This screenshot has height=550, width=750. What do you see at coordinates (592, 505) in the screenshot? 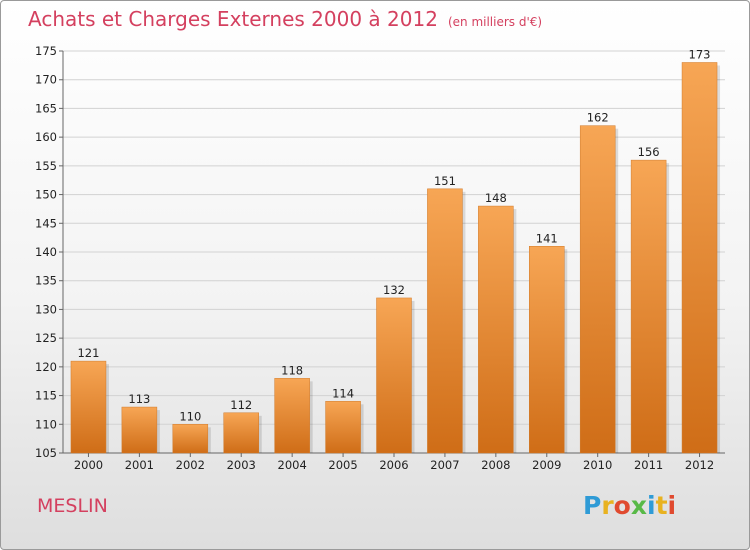
I see `logo-letter: P` at bounding box center [592, 505].